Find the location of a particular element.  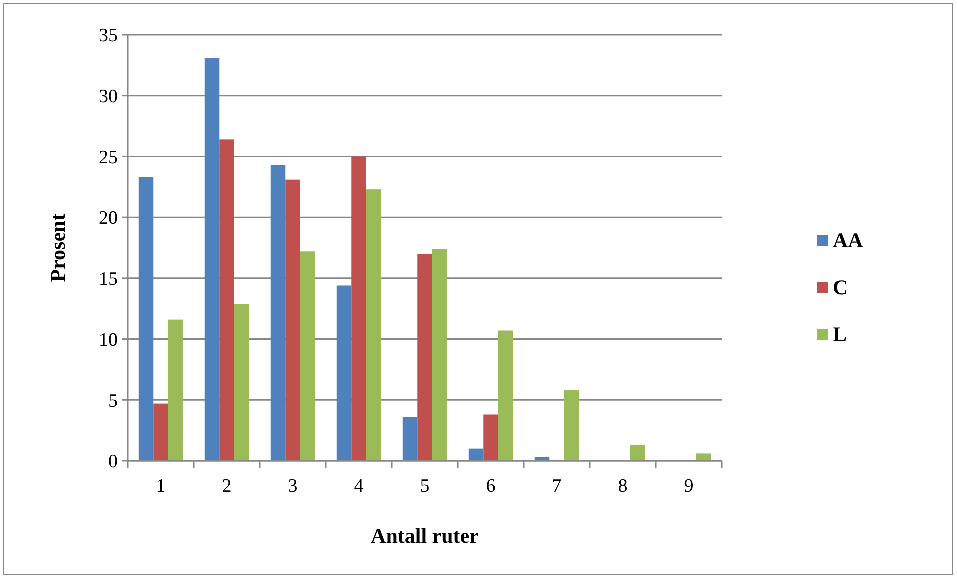

x-tick-label: 3 is located at coordinates (293, 486).